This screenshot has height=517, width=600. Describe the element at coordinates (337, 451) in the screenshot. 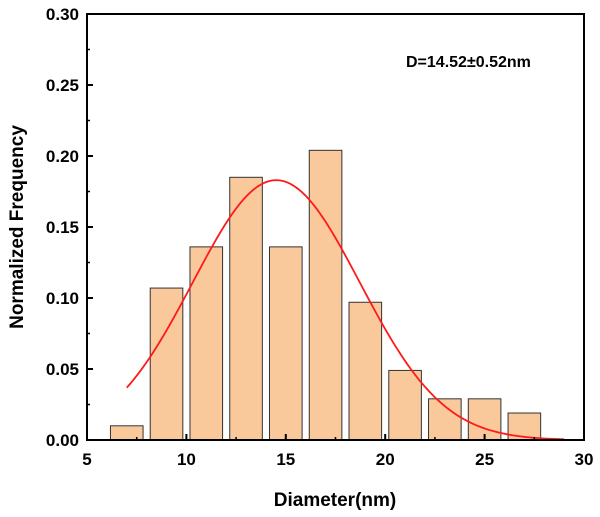

I see `x-axis-ticks: 5 10 15 20 25 30` at that location.